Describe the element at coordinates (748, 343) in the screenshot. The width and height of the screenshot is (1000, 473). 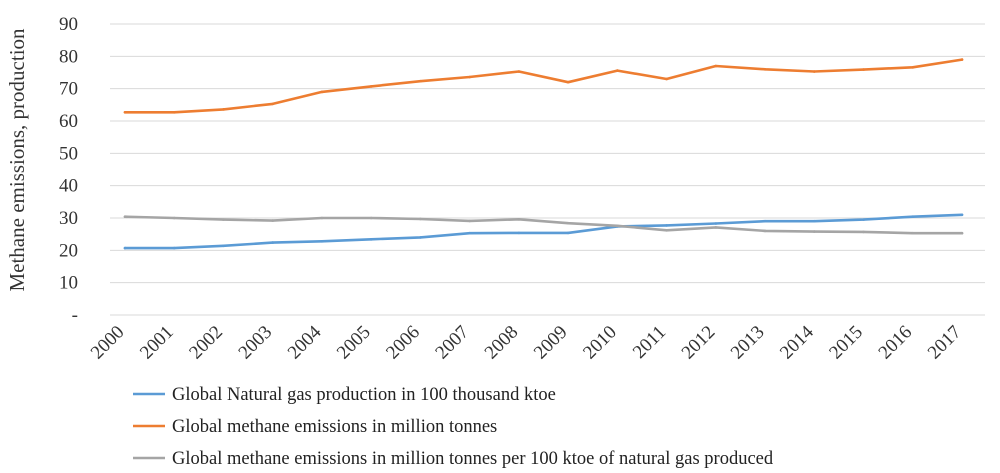
I see `x-tick-label: 2013` at that location.